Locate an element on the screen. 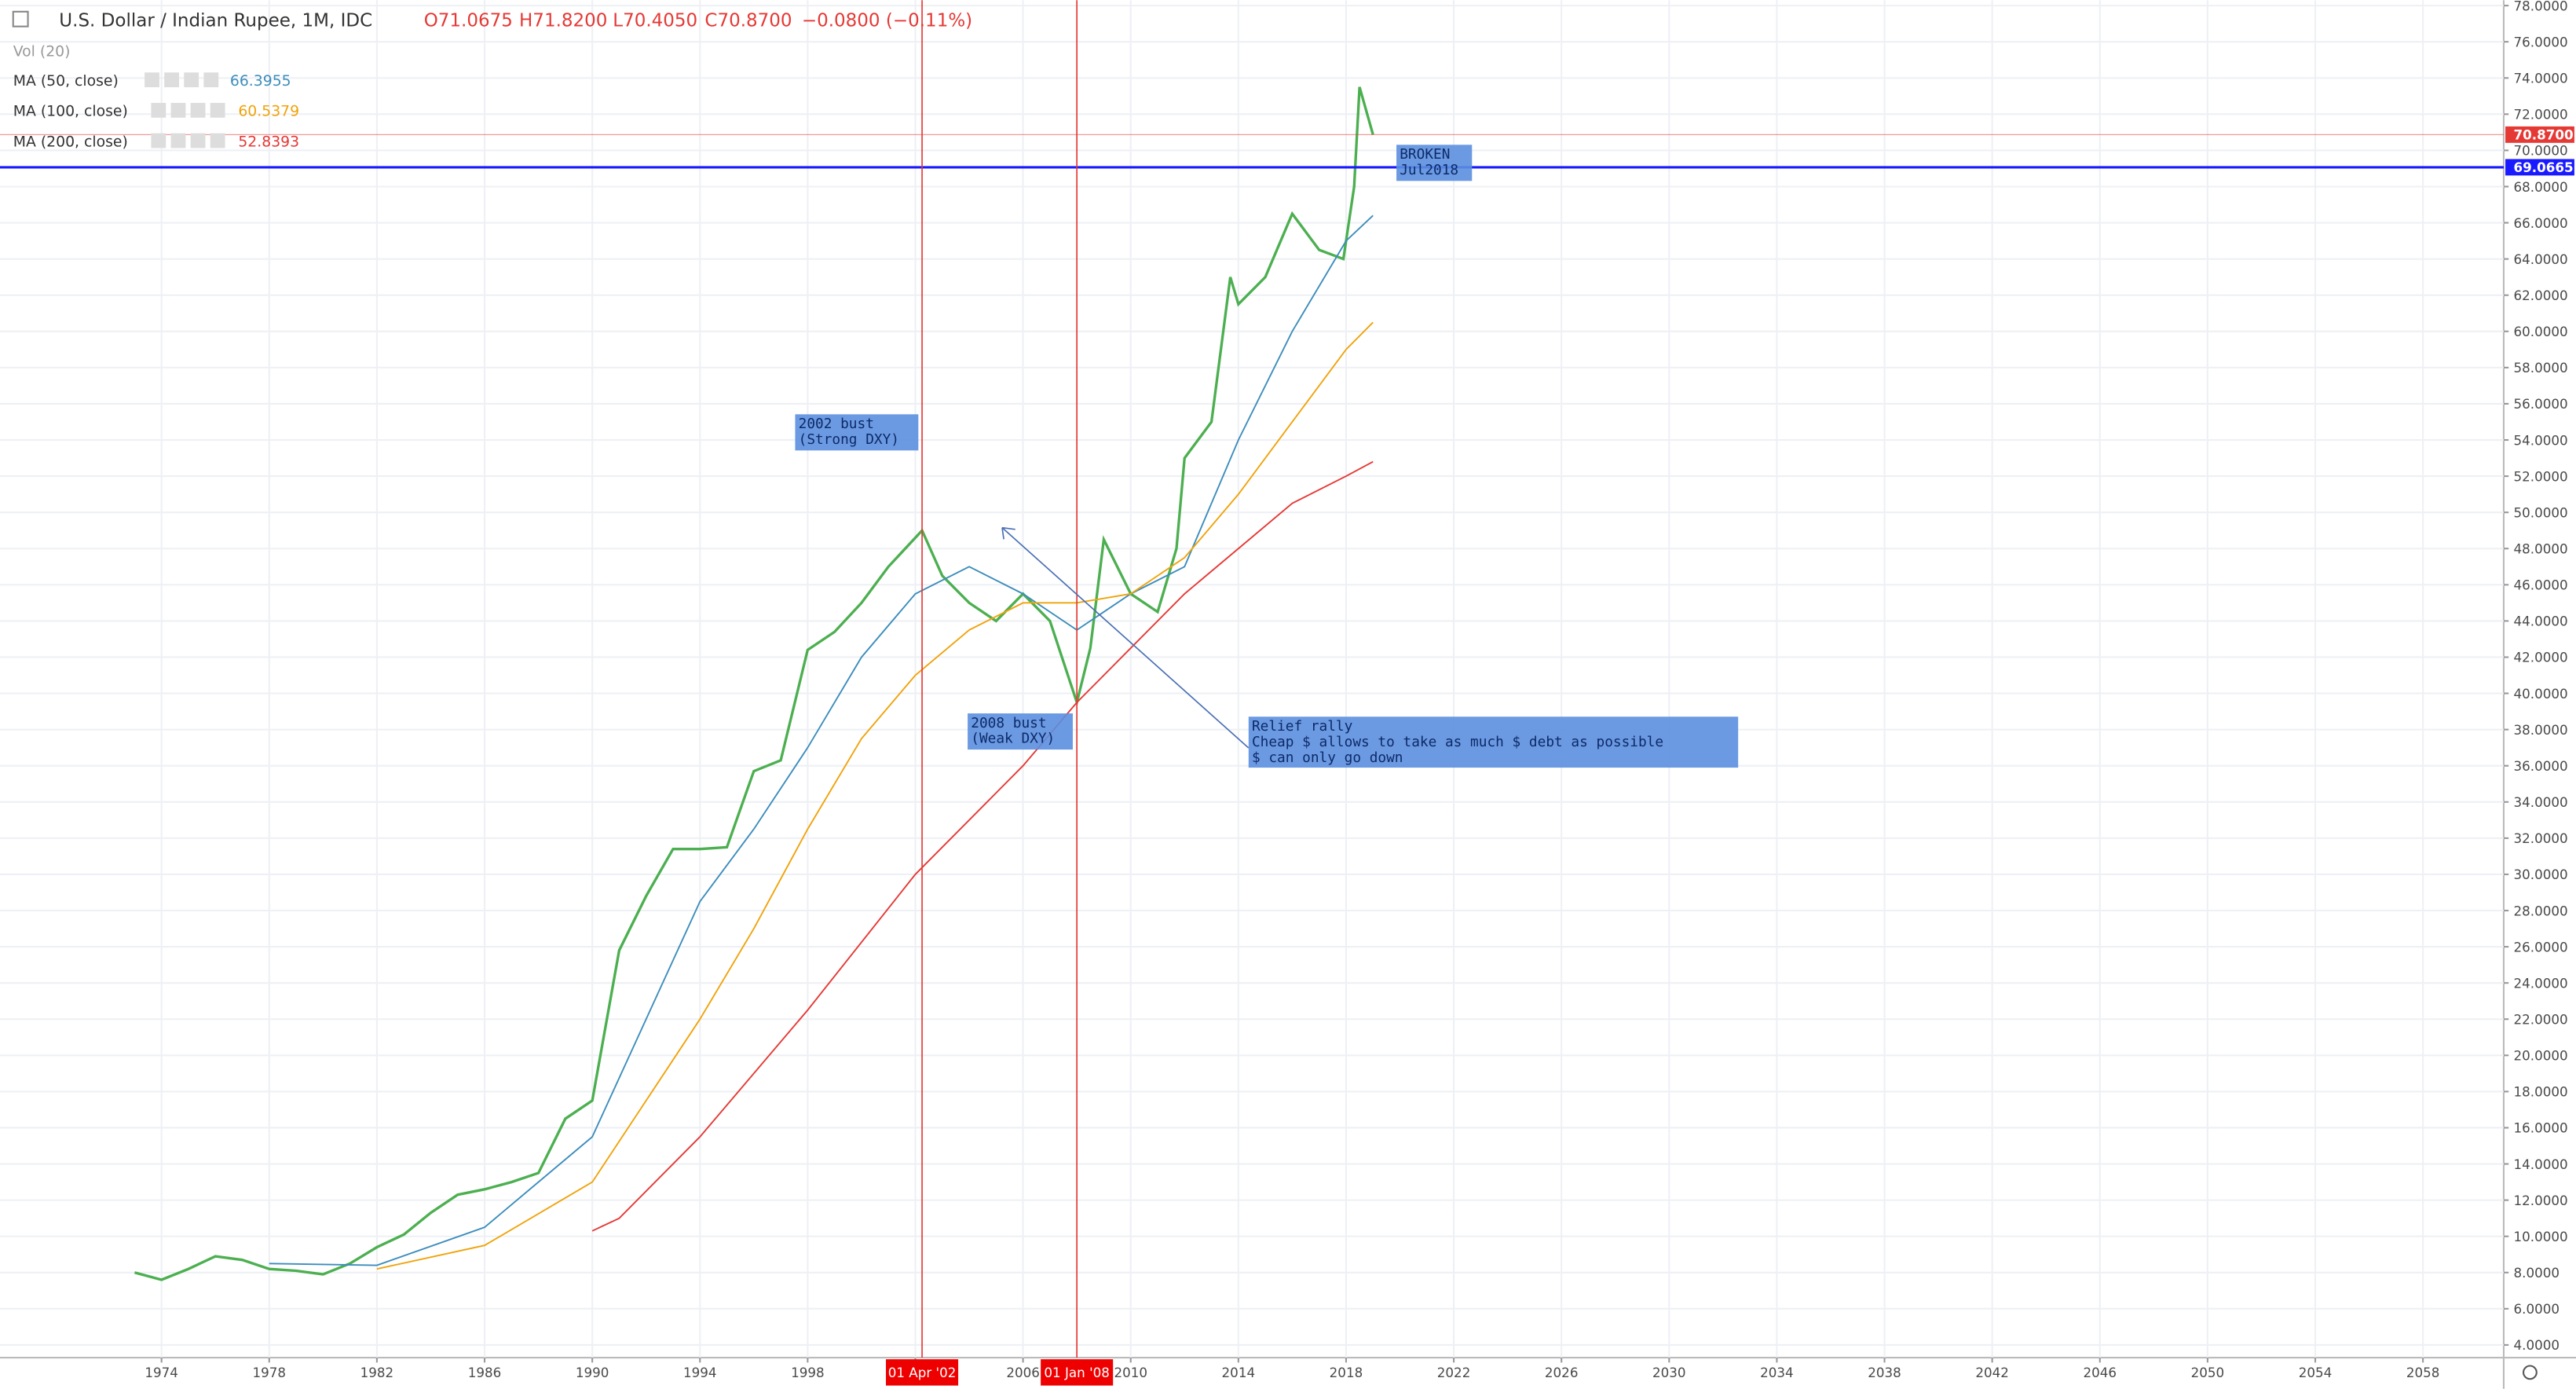 Image resolution: width=2576 pixels, height=1389 pixels. y-tick-label: 8.0000 is located at coordinates (2537, 1273).